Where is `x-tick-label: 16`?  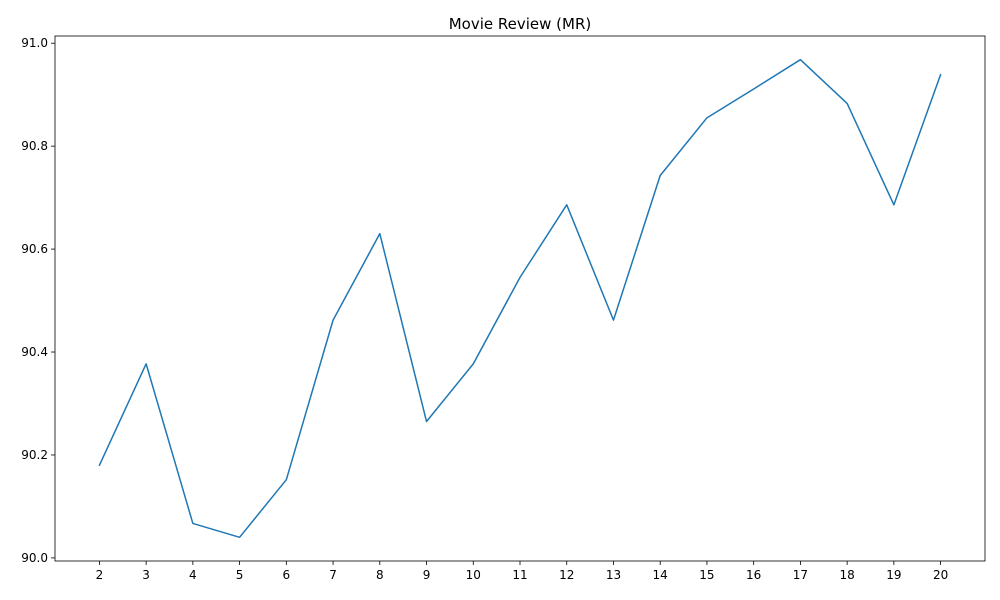 x-tick-label: 16 is located at coordinates (753, 575).